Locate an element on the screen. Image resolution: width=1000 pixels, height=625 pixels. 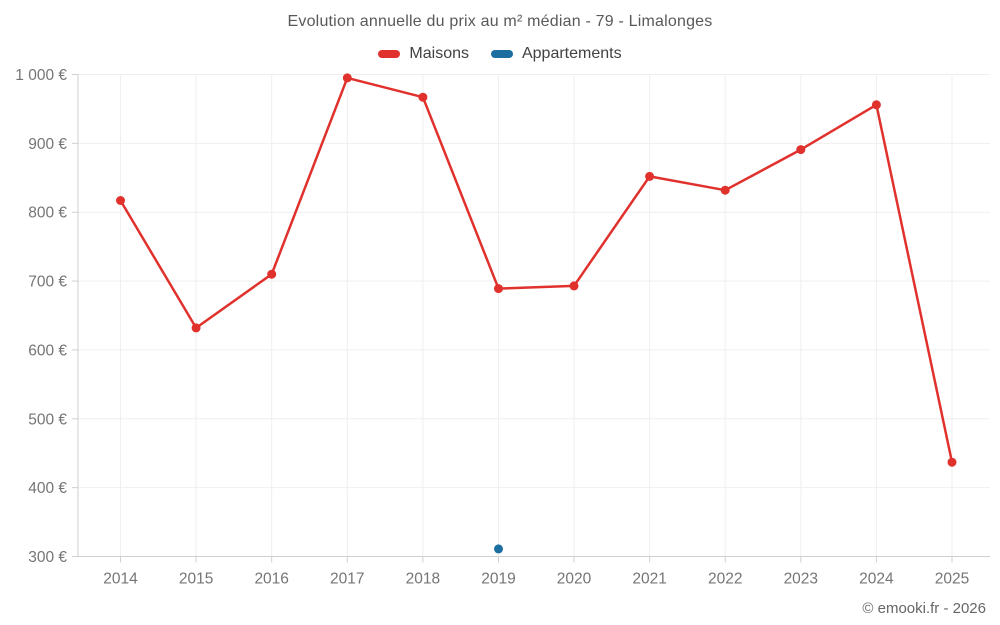
x-tick-label: 2023 is located at coordinates (801, 579).